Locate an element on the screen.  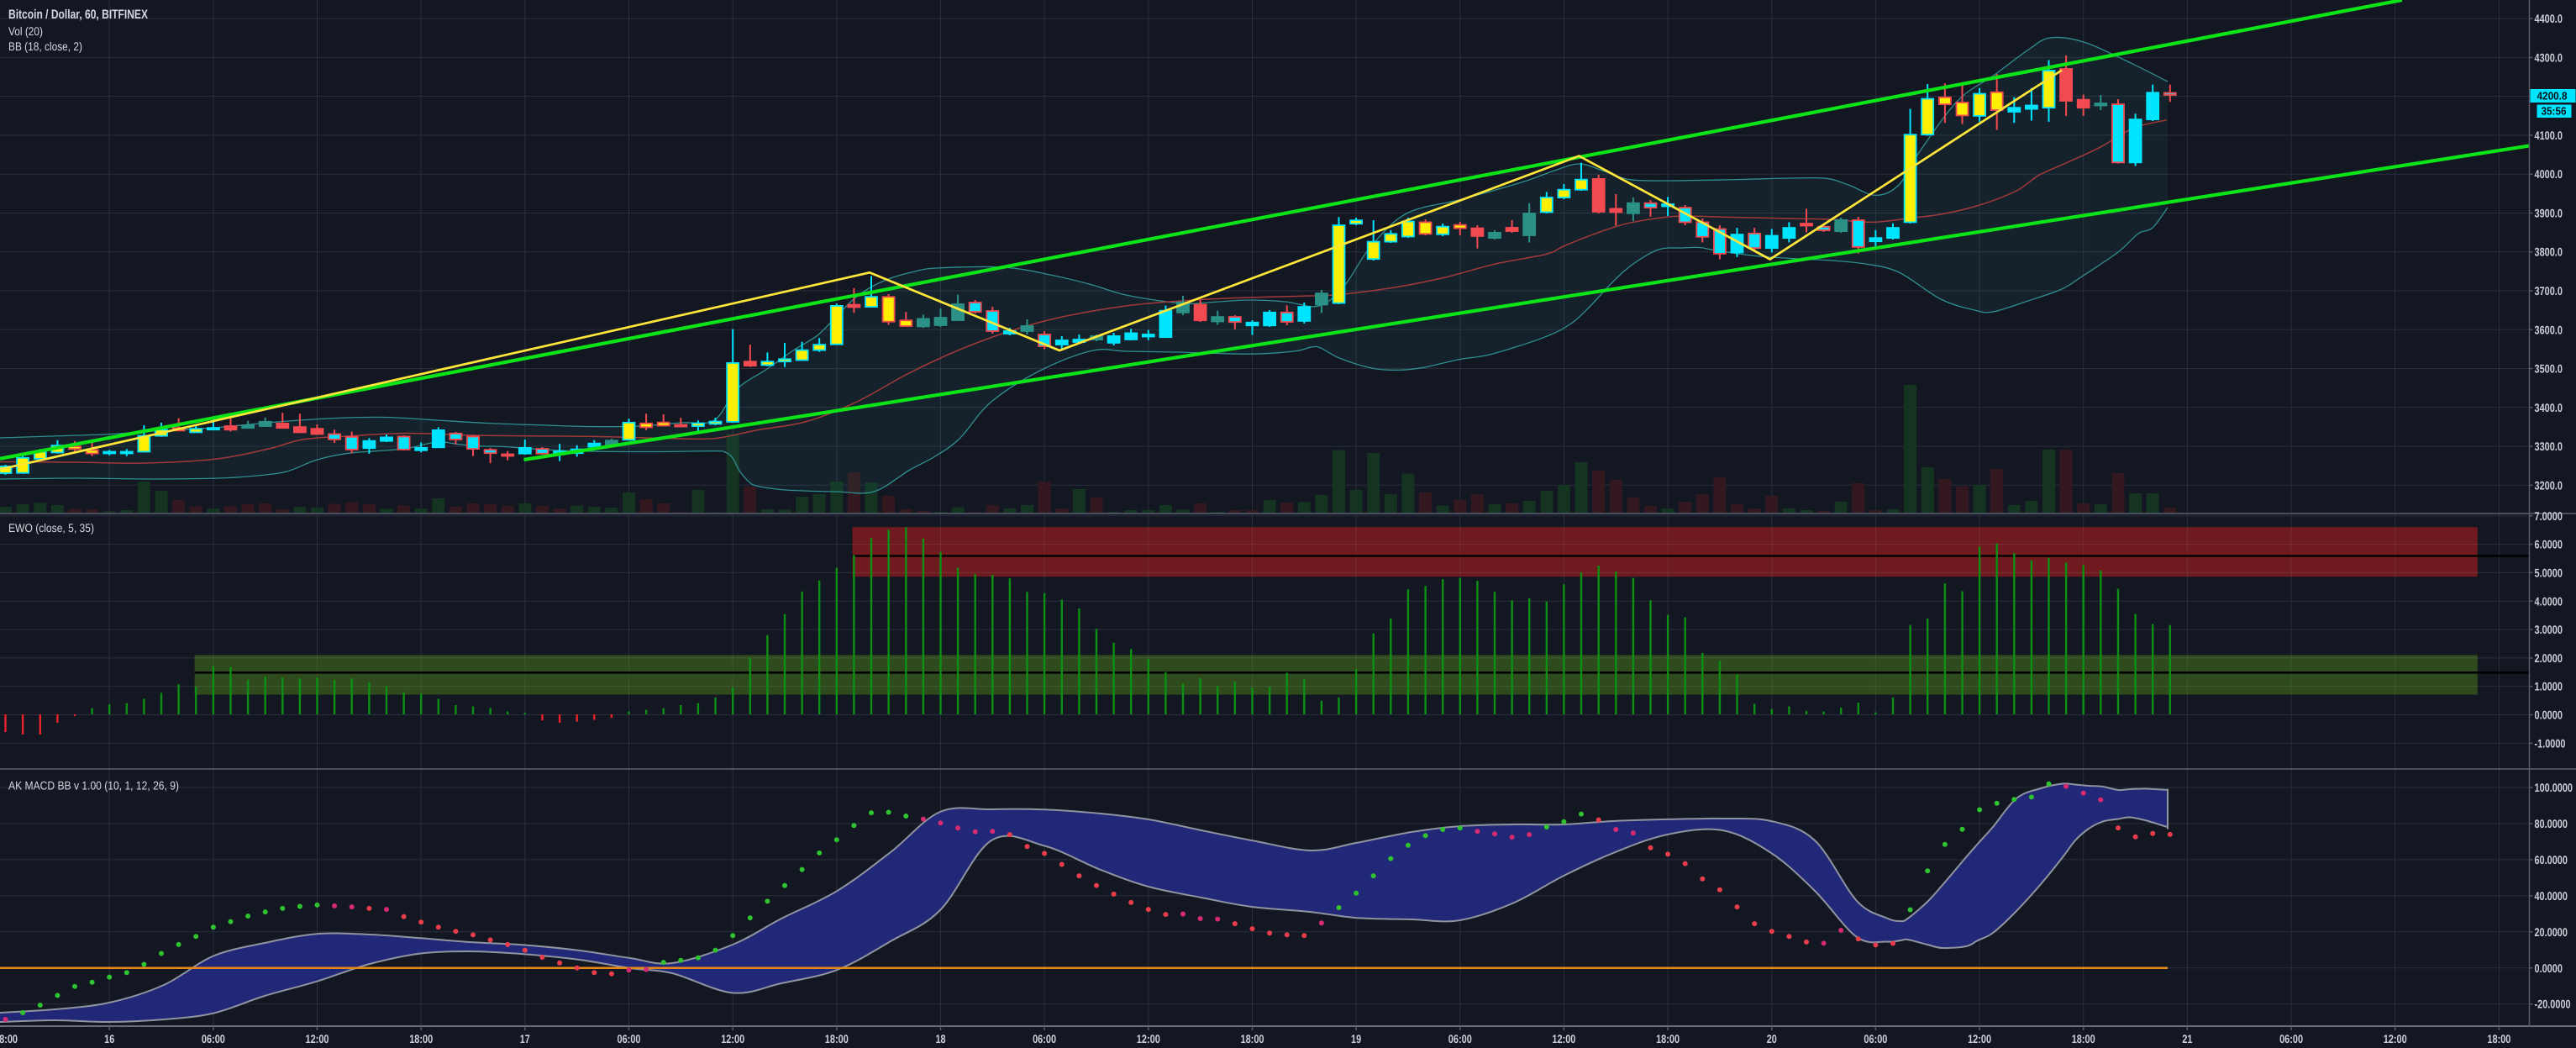
svg-text: 3700.0 is located at coordinates (2549, 291).